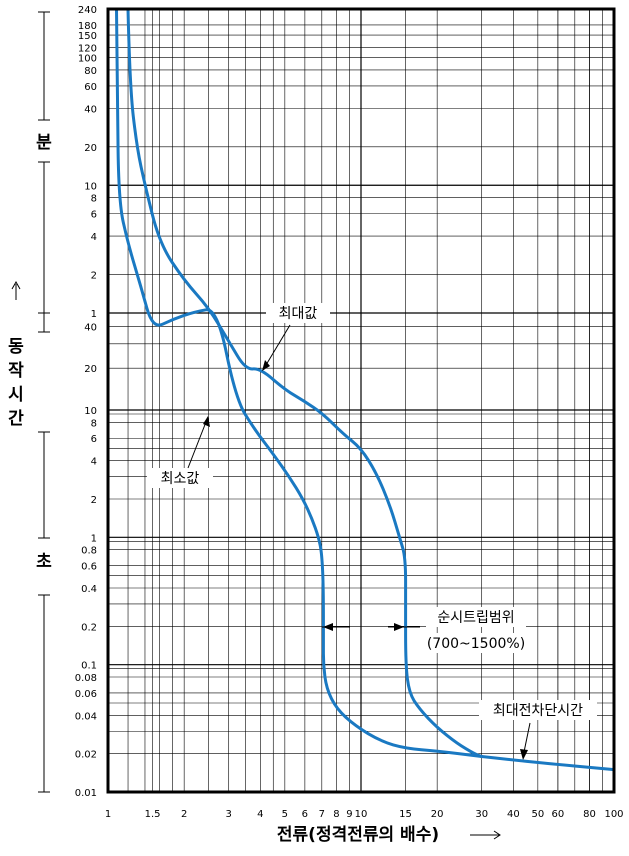 This screenshot has width=629, height=856. I want to click on y-arrow-icon, so click(16, 290).